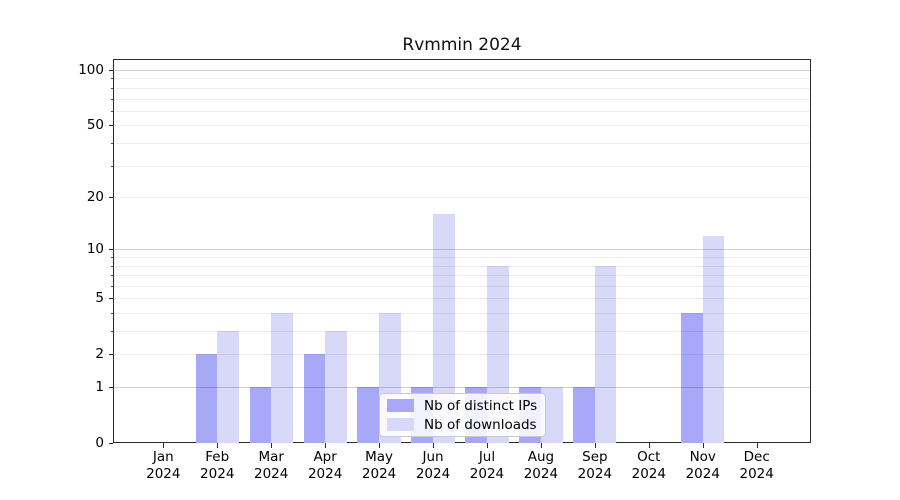 The image size is (900, 500). Describe the element at coordinates (163, 466) in the screenshot. I see `x-tick-label-jan: Jan 2024` at that location.